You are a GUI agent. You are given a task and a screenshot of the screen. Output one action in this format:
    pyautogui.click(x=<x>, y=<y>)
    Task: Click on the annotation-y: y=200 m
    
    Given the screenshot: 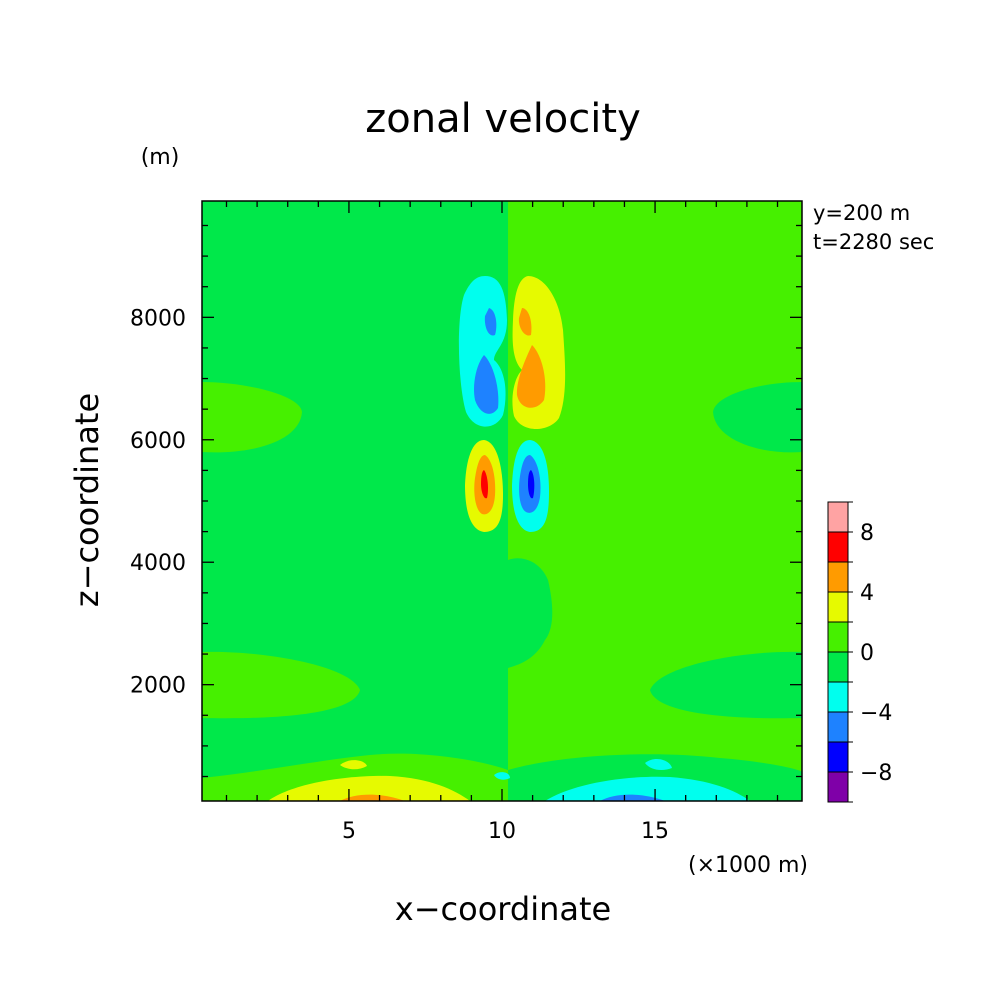 What is the action you would take?
    pyautogui.click(x=861, y=213)
    